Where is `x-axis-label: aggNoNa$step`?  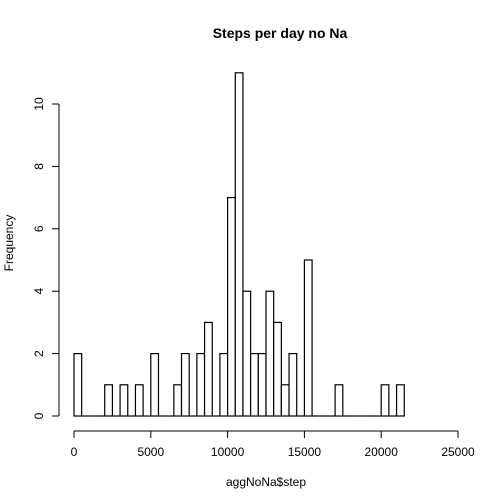
x-axis-label: aggNoNa$step is located at coordinates (266, 482).